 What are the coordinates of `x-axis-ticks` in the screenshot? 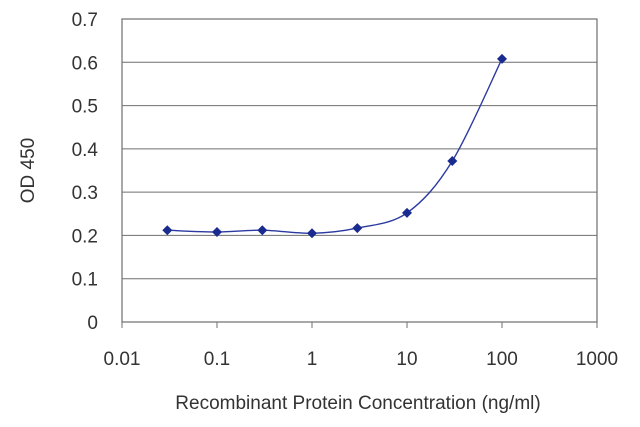 It's located at (359, 325).